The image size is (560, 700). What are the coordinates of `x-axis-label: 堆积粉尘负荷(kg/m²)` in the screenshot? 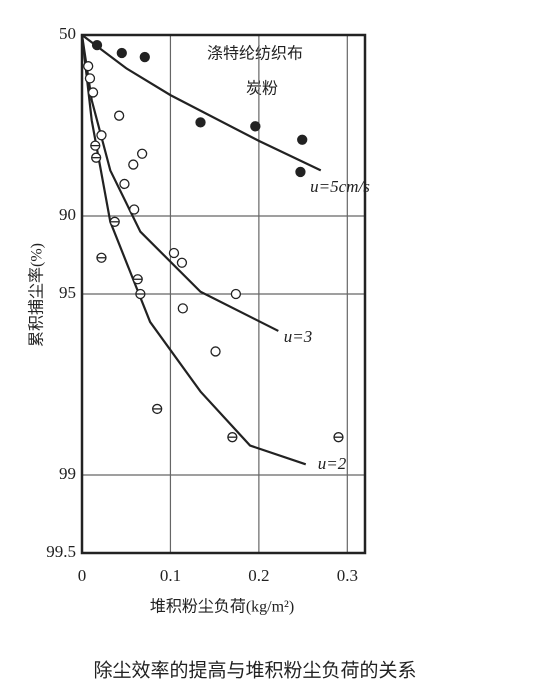 It's located at (222, 607).